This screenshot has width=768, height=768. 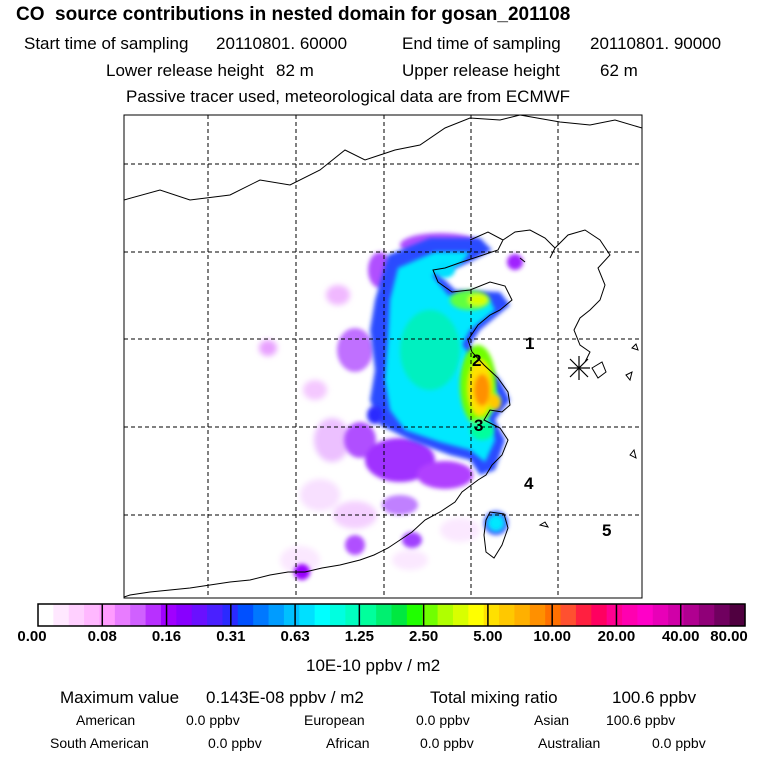 What do you see at coordinates (478, 425) in the screenshot?
I see `region-label-3: 3` at bounding box center [478, 425].